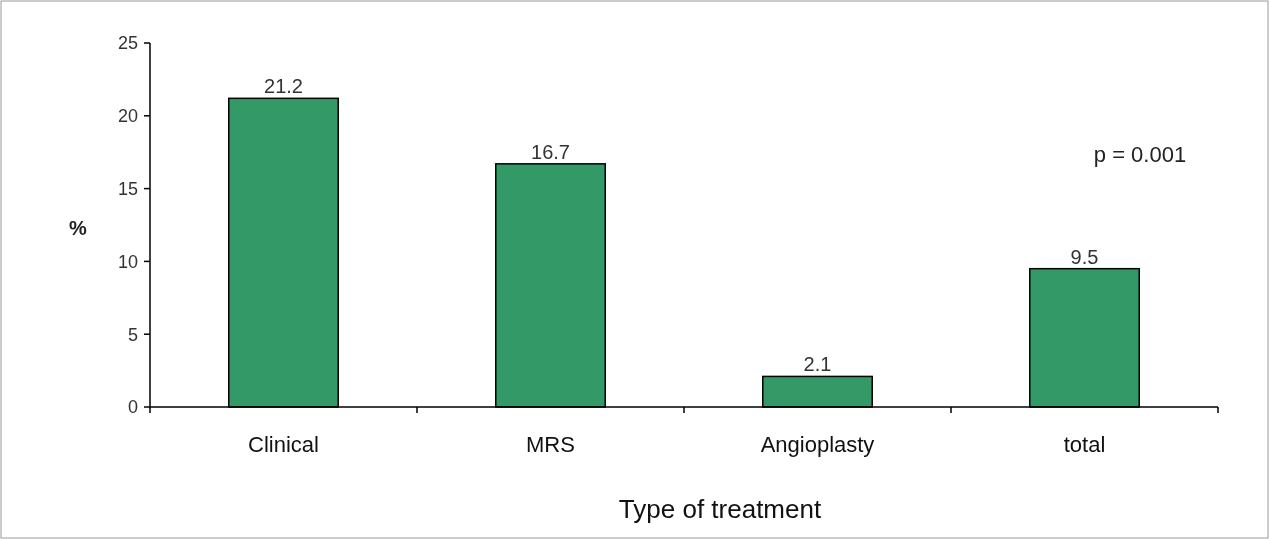 Image resolution: width=1269 pixels, height=539 pixels. I want to click on y-tick-label: 5, so click(132, 334).